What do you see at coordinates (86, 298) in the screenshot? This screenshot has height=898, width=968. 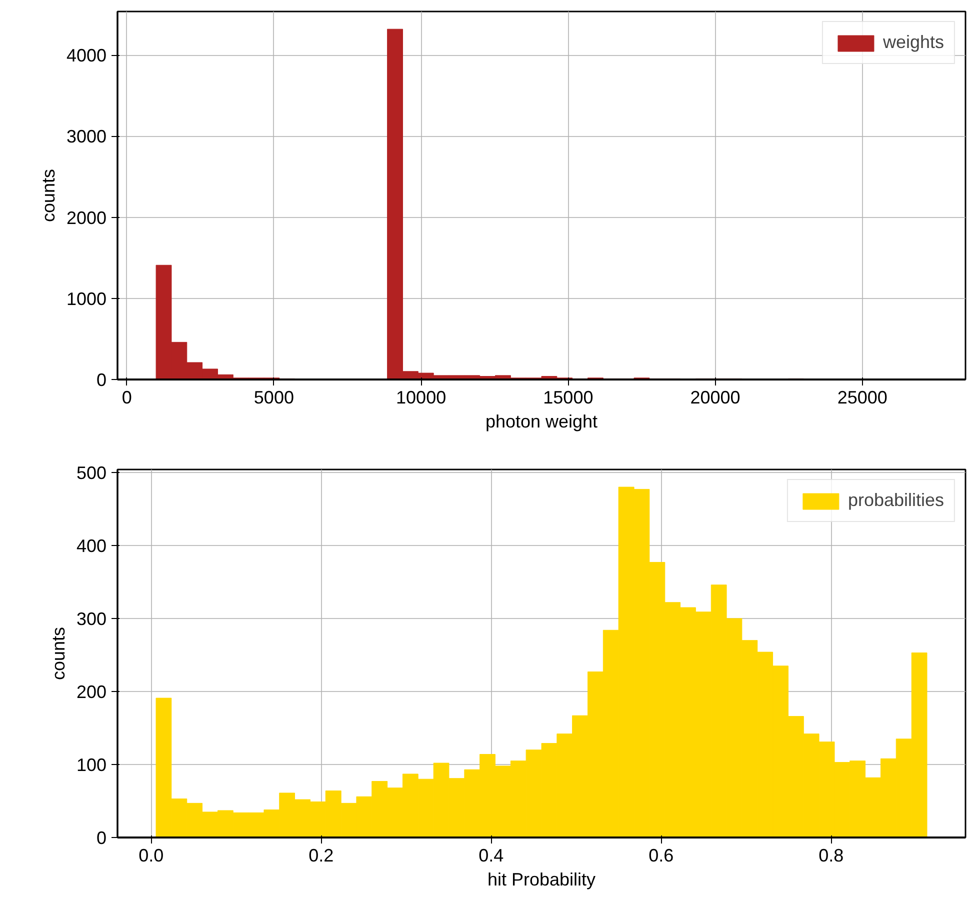 I see `y-tick-label: 1000` at bounding box center [86, 298].